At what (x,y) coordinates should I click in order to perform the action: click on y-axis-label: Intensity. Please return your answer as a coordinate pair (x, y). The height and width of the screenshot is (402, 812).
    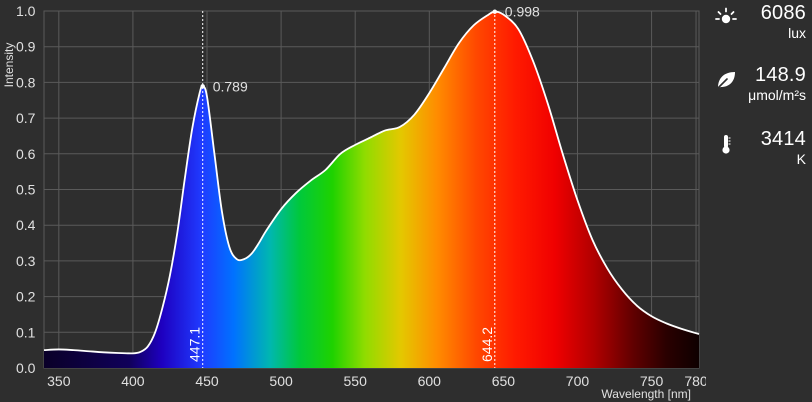
    Looking at the image, I should click on (9, 65).